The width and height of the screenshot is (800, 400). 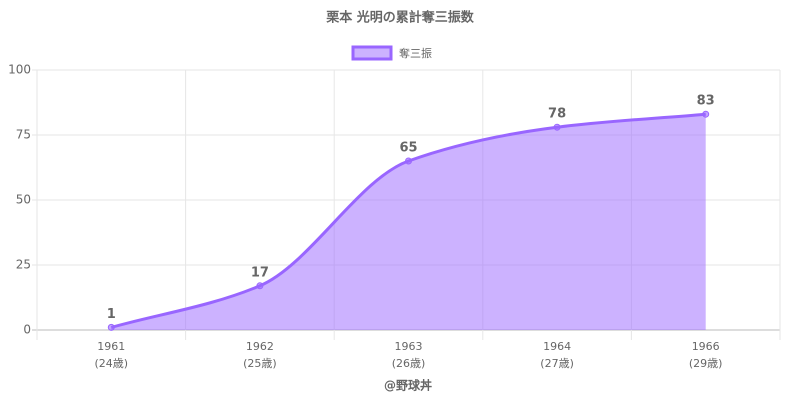 I want to click on x-tick-label: 1962, so click(x=260, y=346).